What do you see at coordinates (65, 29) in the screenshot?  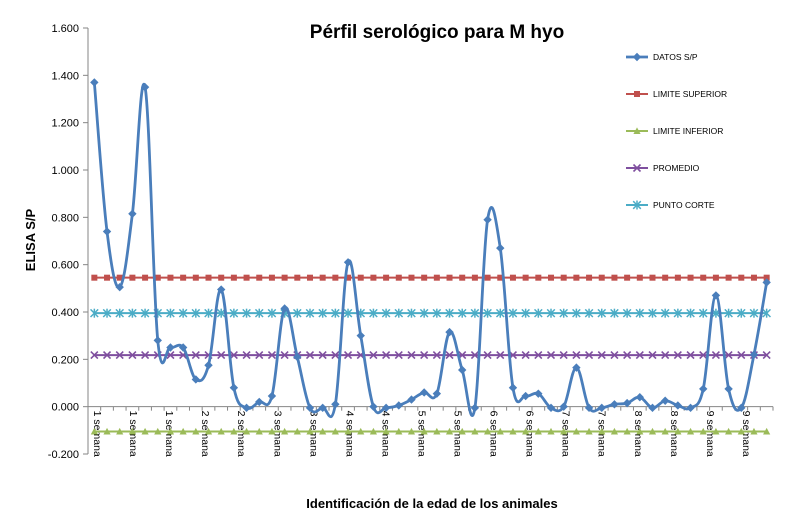 I see `y-tick-label: 1.600` at bounding box center [65, 29].